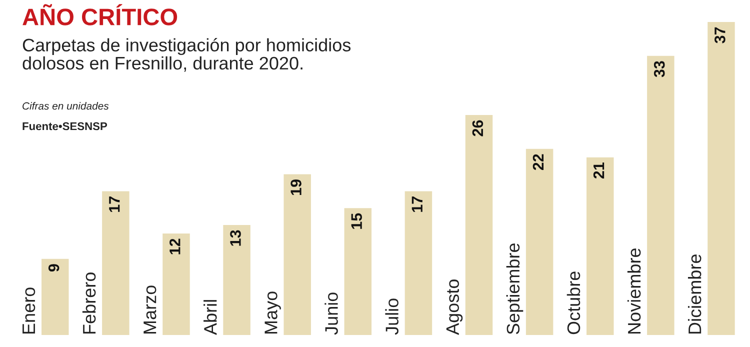  I want to click on text: Carpetas de investigación por homicidios dolosos en Fresnillo, durante 2020., so click(186, 55).